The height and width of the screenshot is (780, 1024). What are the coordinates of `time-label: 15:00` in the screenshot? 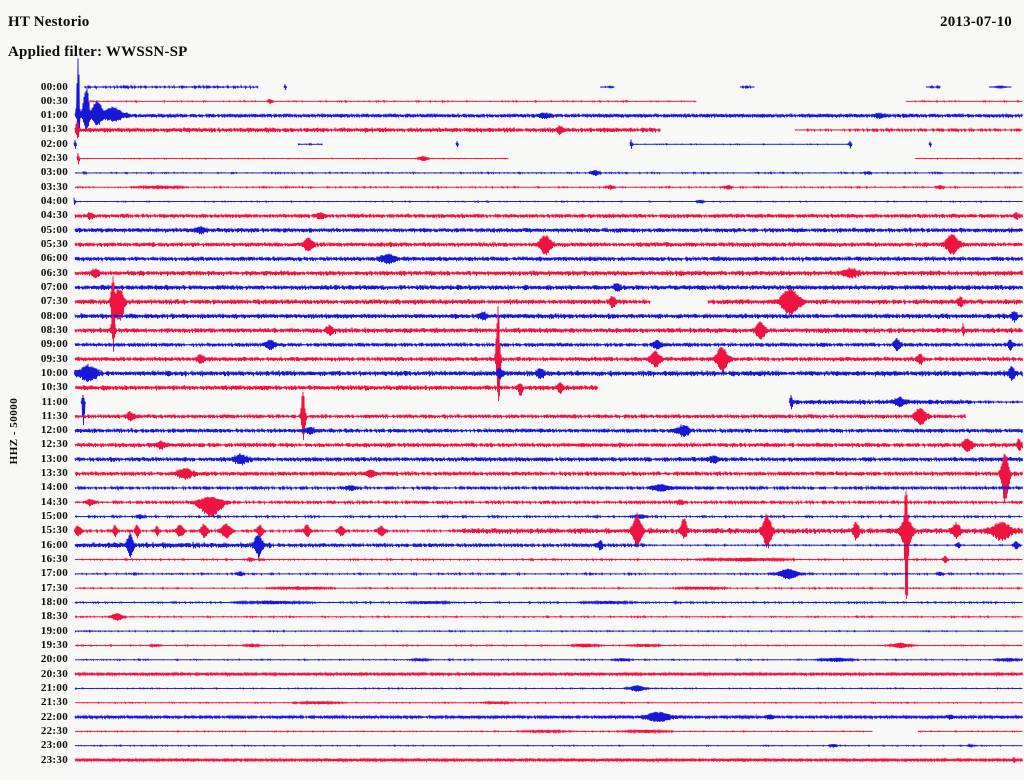 It's located at (54, 516).